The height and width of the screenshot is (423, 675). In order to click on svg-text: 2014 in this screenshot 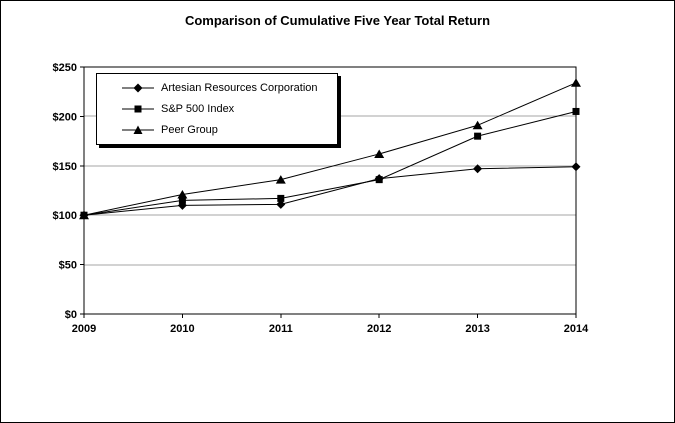, I will do `click(576, 329)`.